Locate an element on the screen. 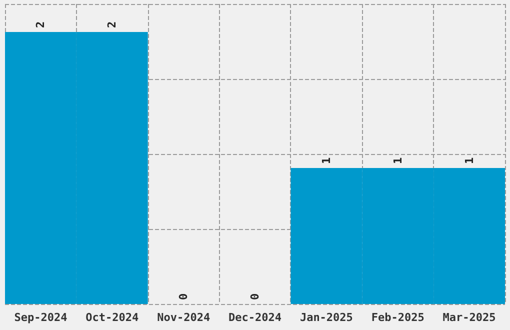 This screenshot has width=510, height=330. x-tick-label: Dec-2024 is located at coordinates (255, 317).